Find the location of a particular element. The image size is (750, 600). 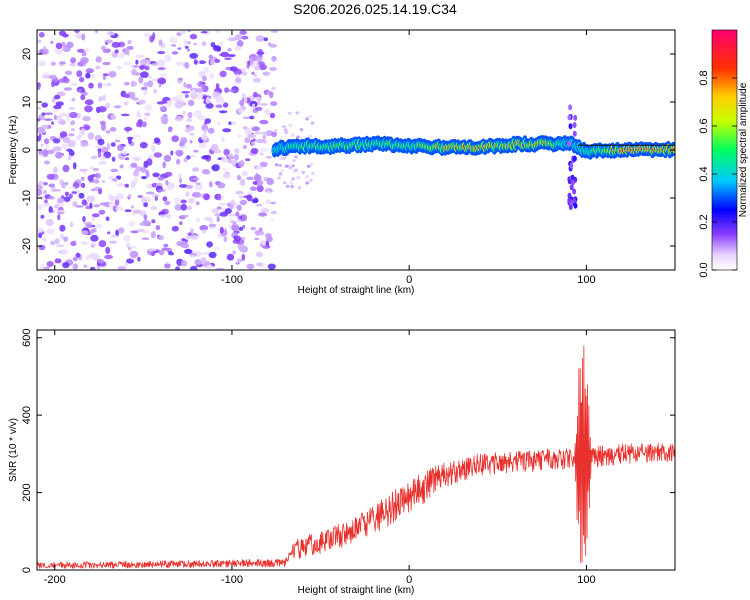

spectrogram-y-tick-label: 10 is located at coordinates (27, 102).